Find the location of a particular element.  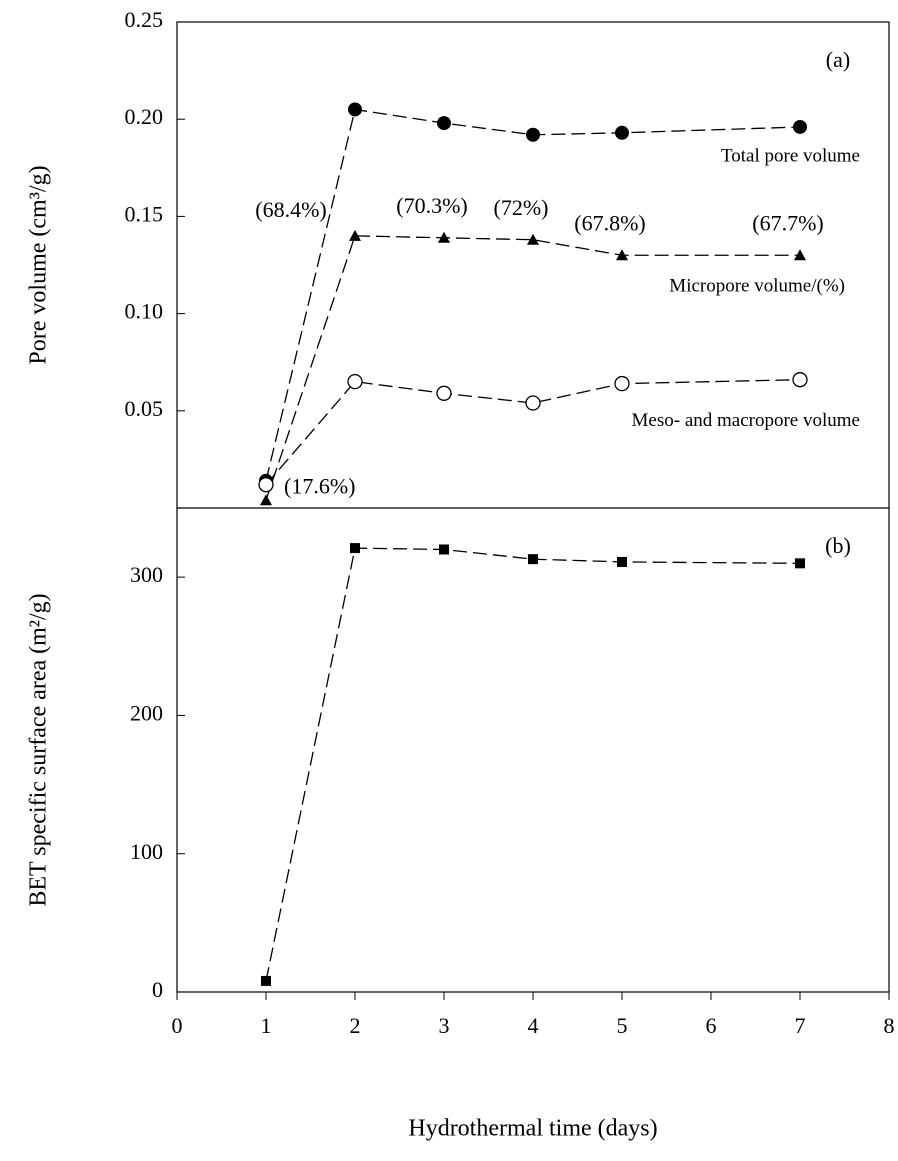

x-tick-label: 0 is located at coordinates (177, 1025).